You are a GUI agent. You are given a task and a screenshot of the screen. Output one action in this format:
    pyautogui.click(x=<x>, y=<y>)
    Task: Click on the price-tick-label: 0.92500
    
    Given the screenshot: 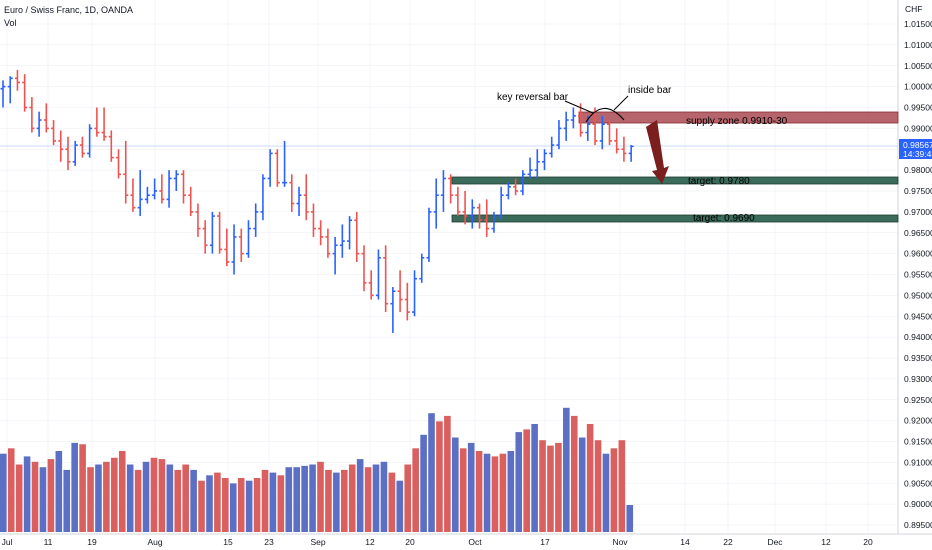 What is the action you would take?
    pyautogui.click(x=918, y=400)
    